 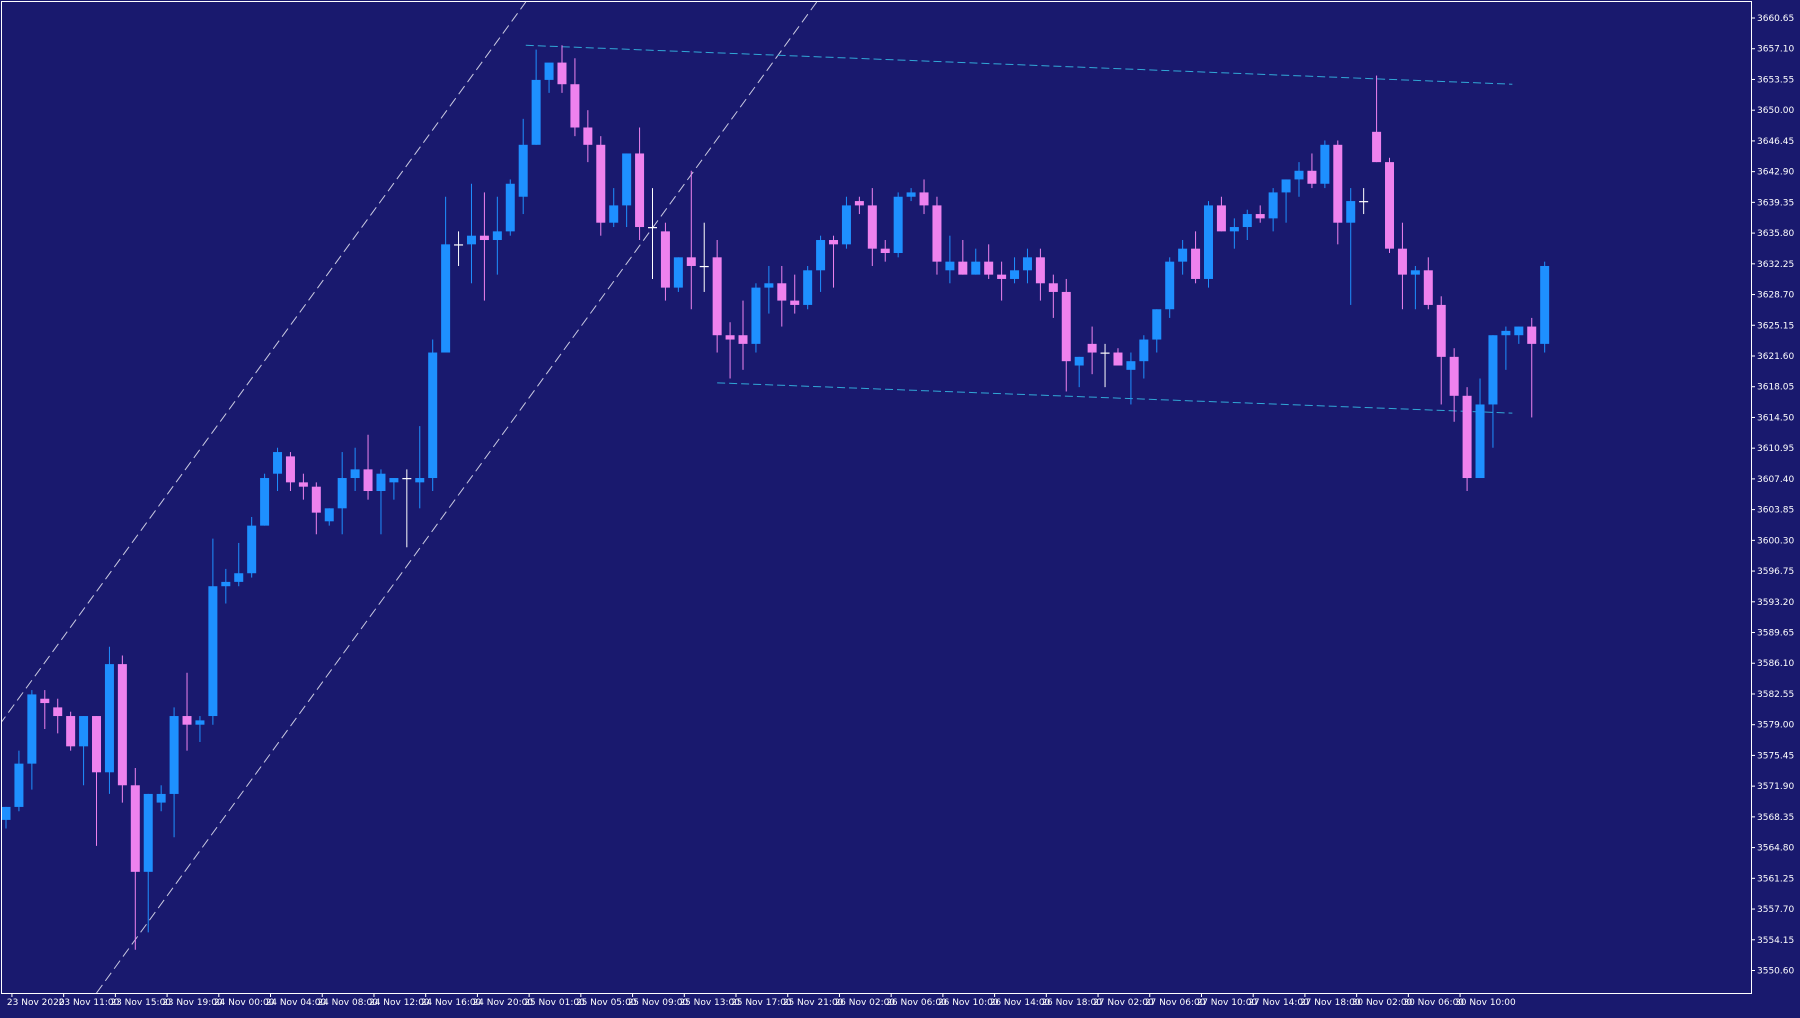 I want to click on range_bottom-line, so click(x=1115, y=398).